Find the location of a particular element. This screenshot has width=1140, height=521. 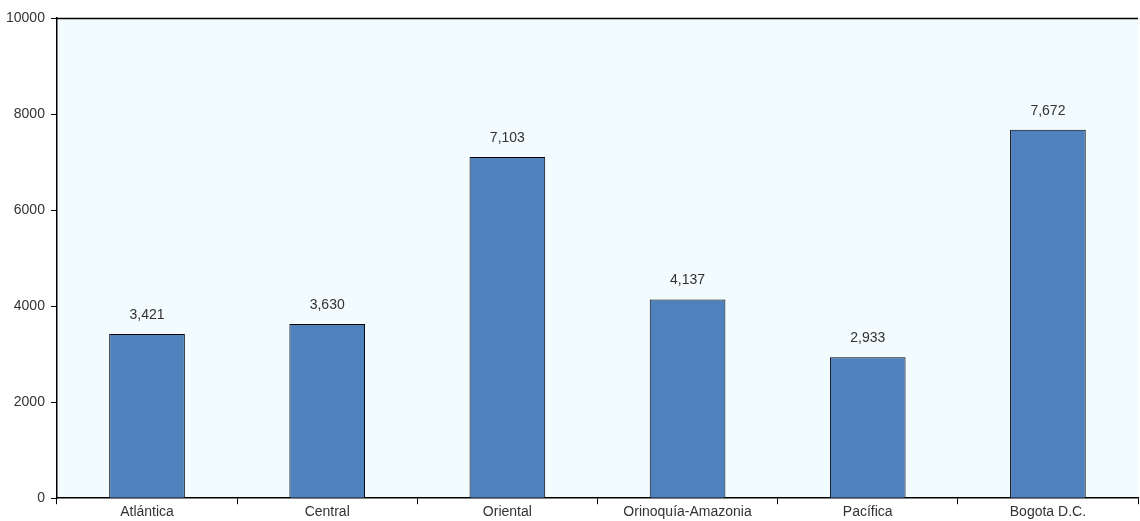

y-tick-label: 0 is located at coordinates (41, 497).